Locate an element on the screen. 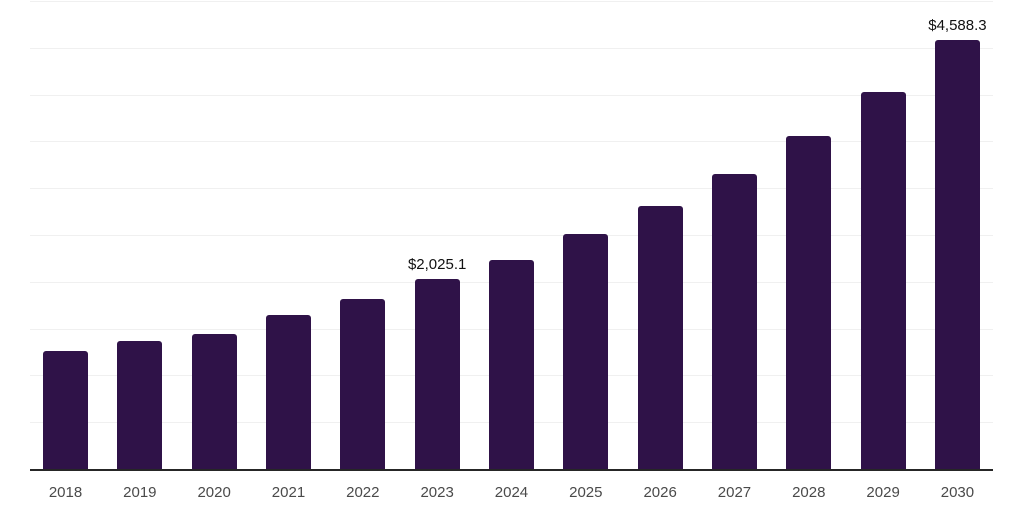 This screenshot has height=512, width=1024. x-axis-line is located at coordinates (511, 470).